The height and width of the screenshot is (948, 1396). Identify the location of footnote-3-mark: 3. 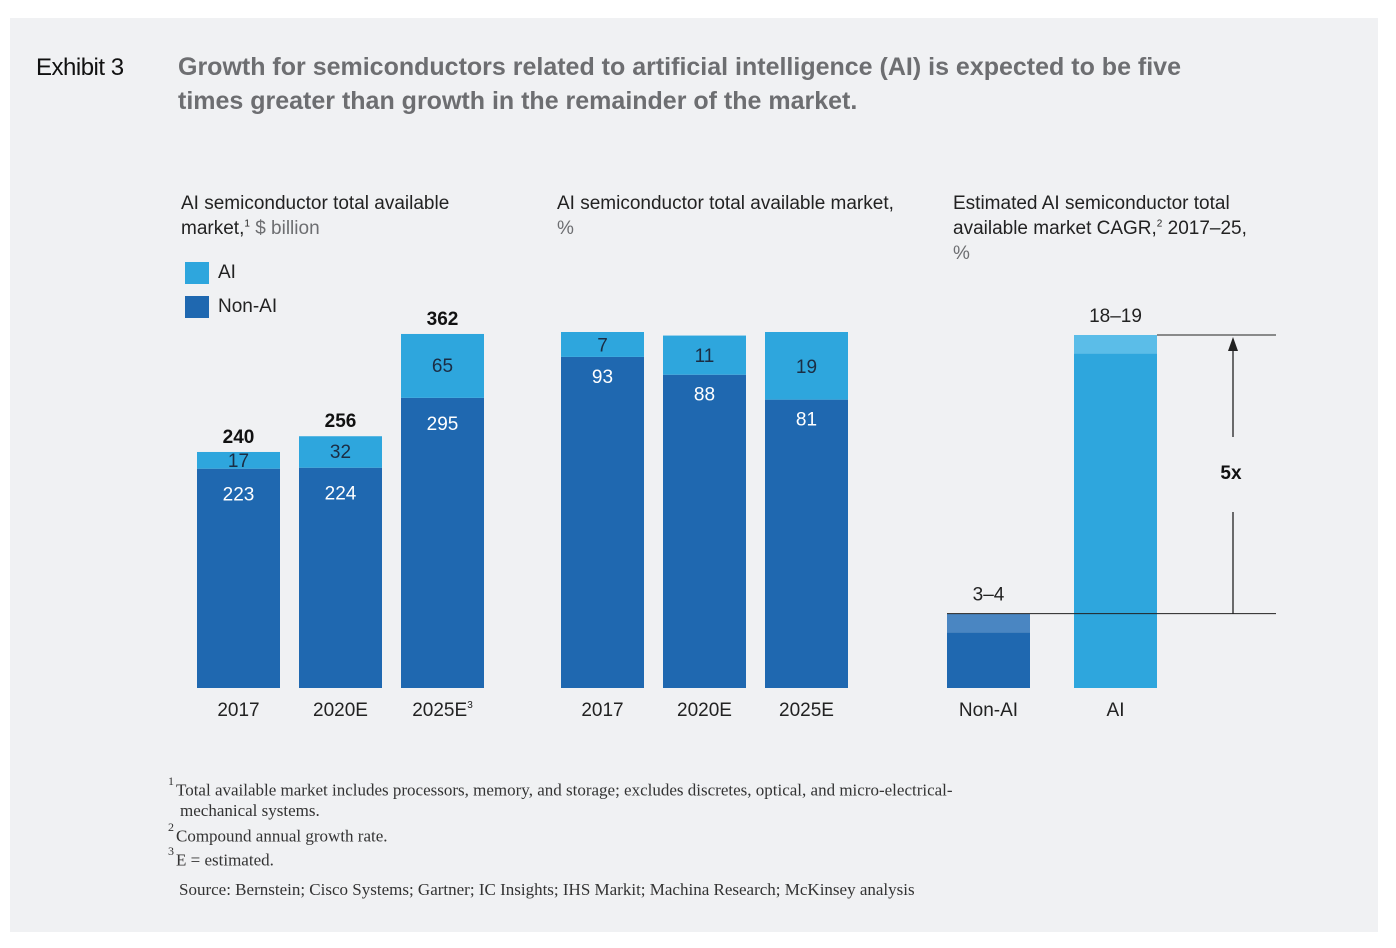
(171, 851).